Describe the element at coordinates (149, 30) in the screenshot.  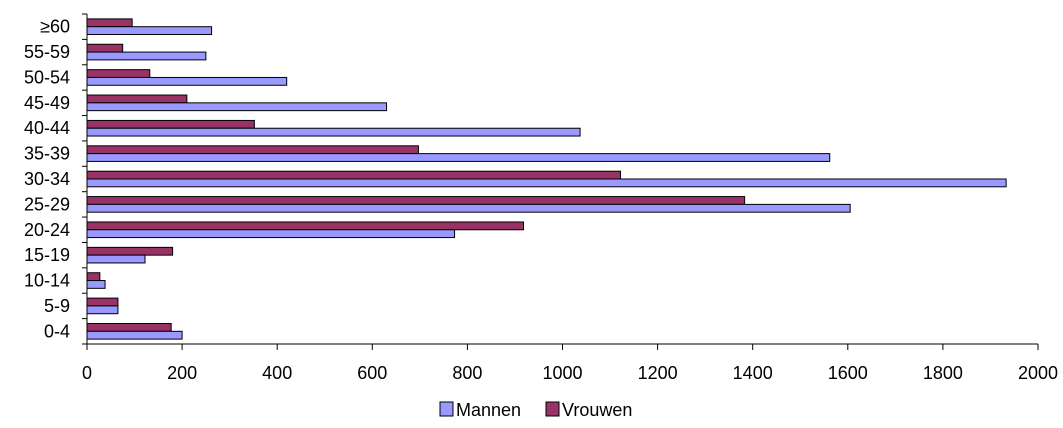
I see `bar-mannen-≥60` at that location.